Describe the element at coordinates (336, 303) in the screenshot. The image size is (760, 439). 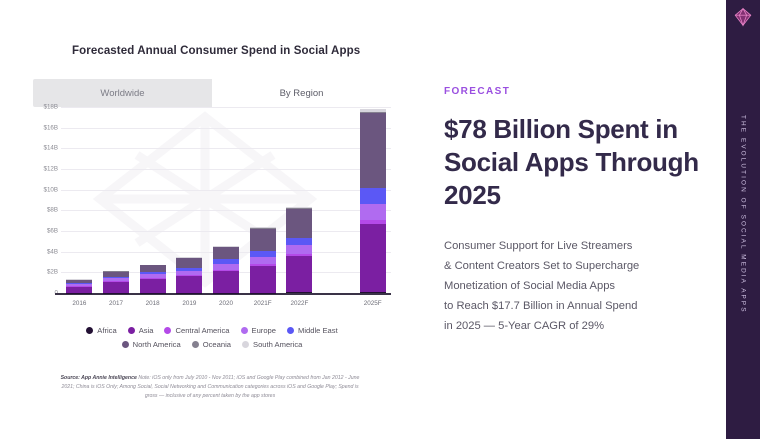
I see `x-axis-label` at that location.